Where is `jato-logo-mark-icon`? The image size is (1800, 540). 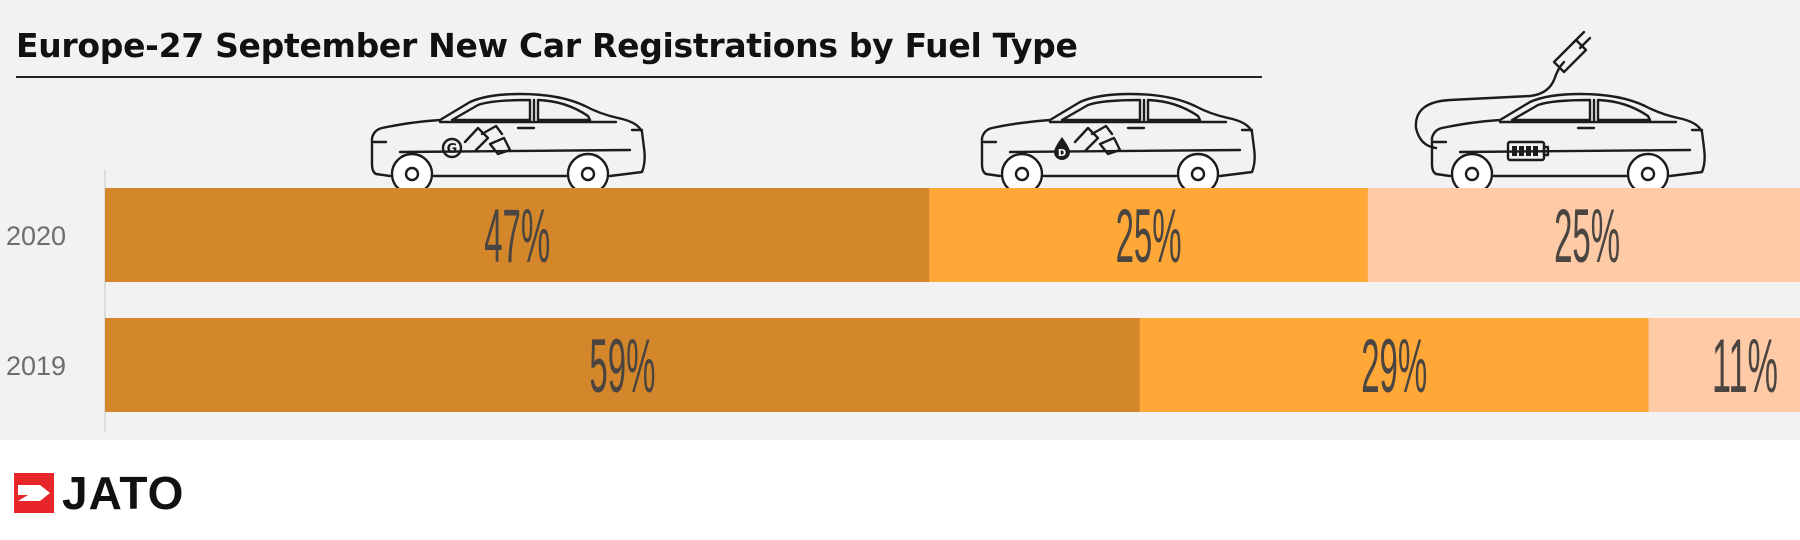 jato-logo-mark-icon is located at coordinates (34, 493).